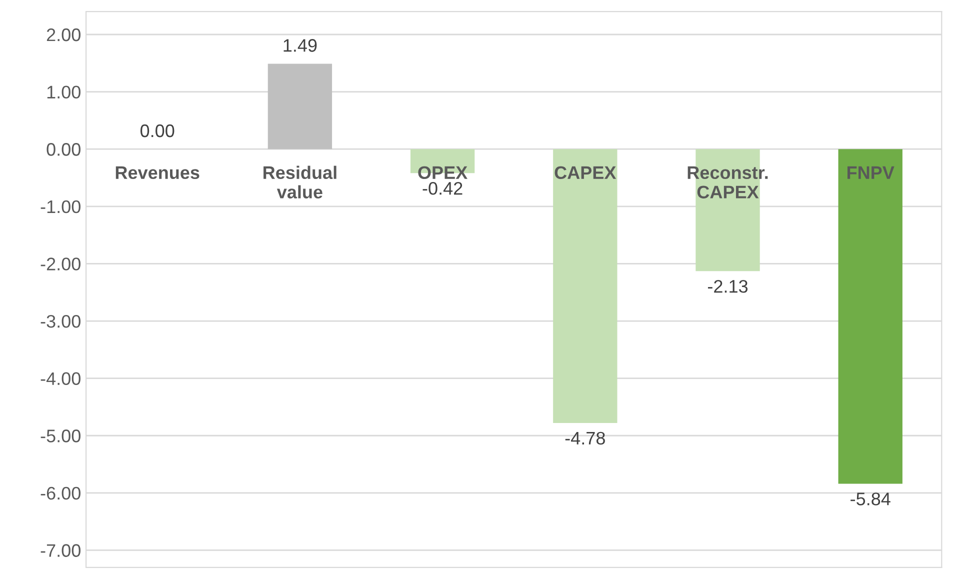 The image size is (956, 579). Describe the element at coordinates (63, 35) in the screenshot. I see `y-tick-label: 2.00` at that location.